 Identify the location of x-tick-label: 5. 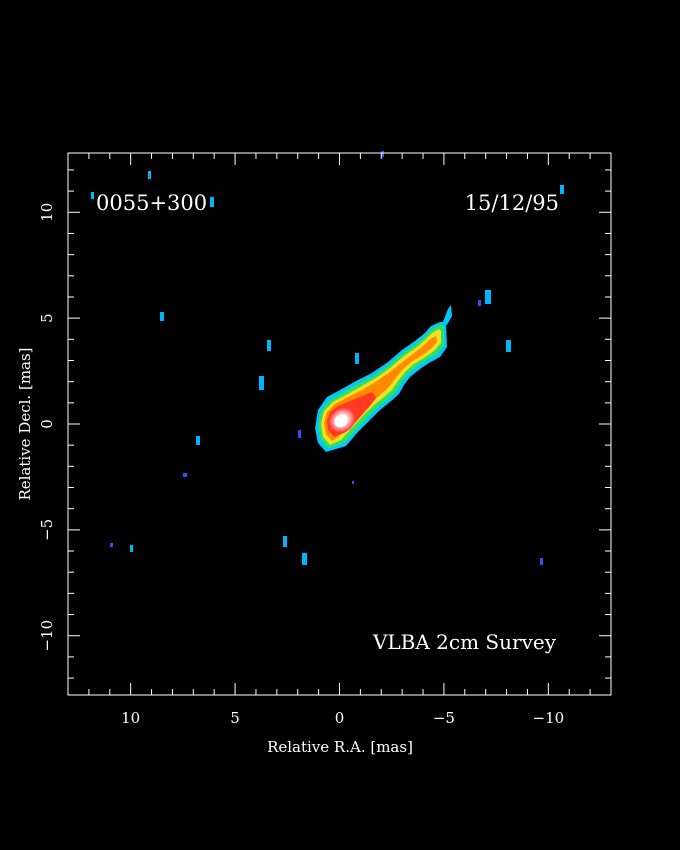
(235, 718).